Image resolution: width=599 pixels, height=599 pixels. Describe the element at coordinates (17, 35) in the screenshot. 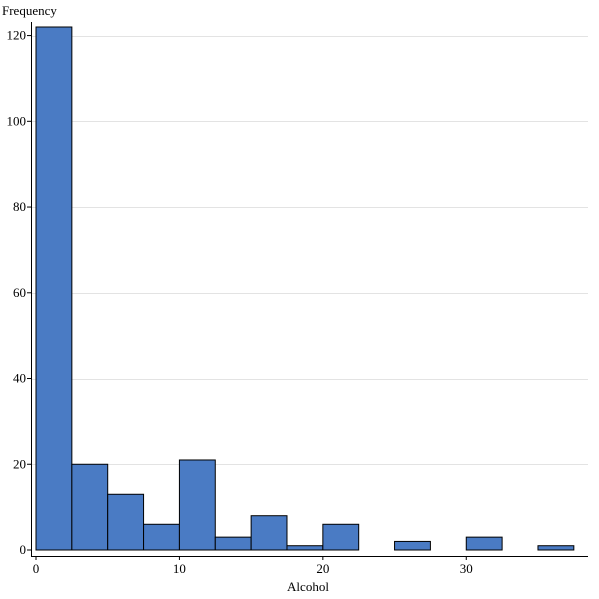

I see `y-tick-label: 120` at that location.